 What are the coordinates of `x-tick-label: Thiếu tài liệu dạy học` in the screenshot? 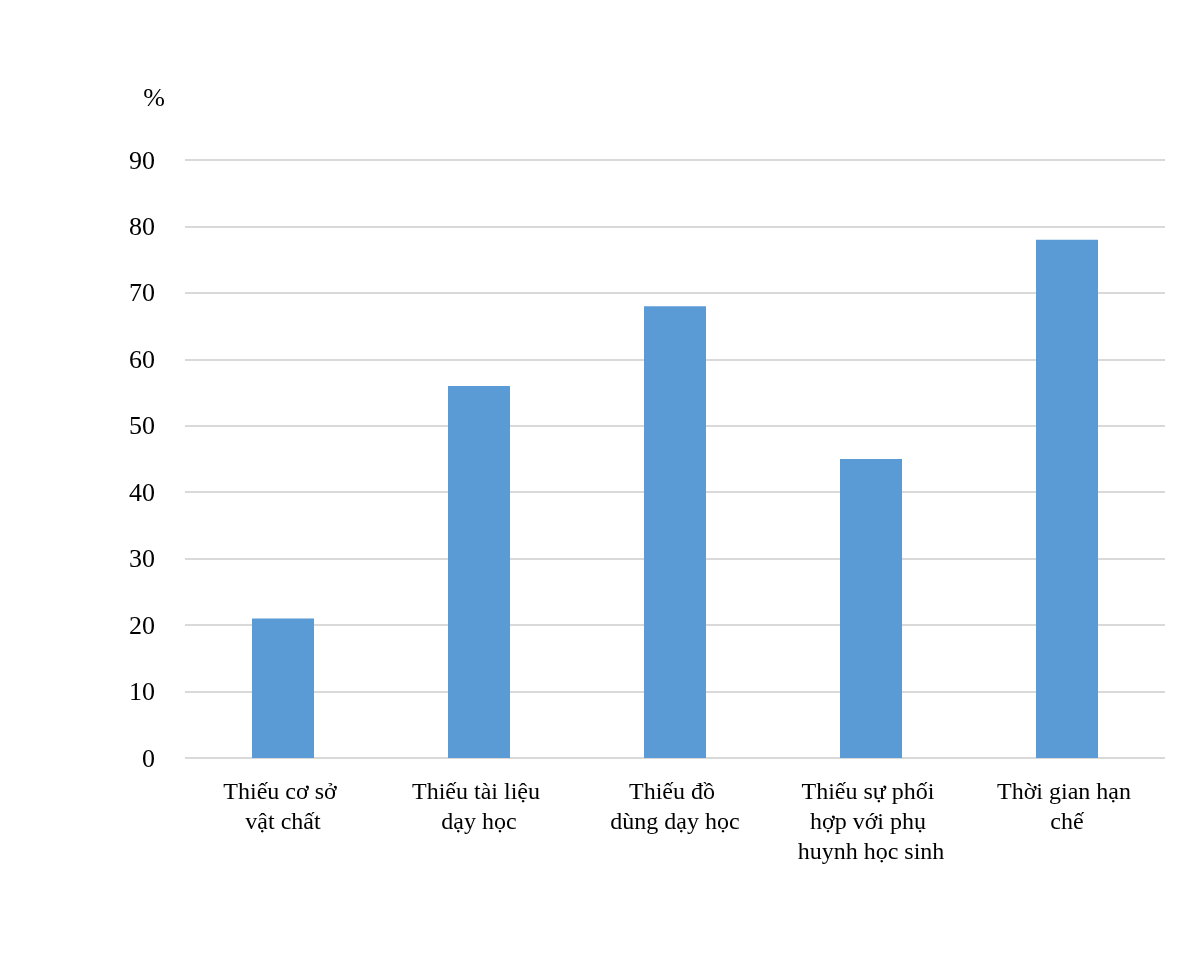 It's located at (479, 806).